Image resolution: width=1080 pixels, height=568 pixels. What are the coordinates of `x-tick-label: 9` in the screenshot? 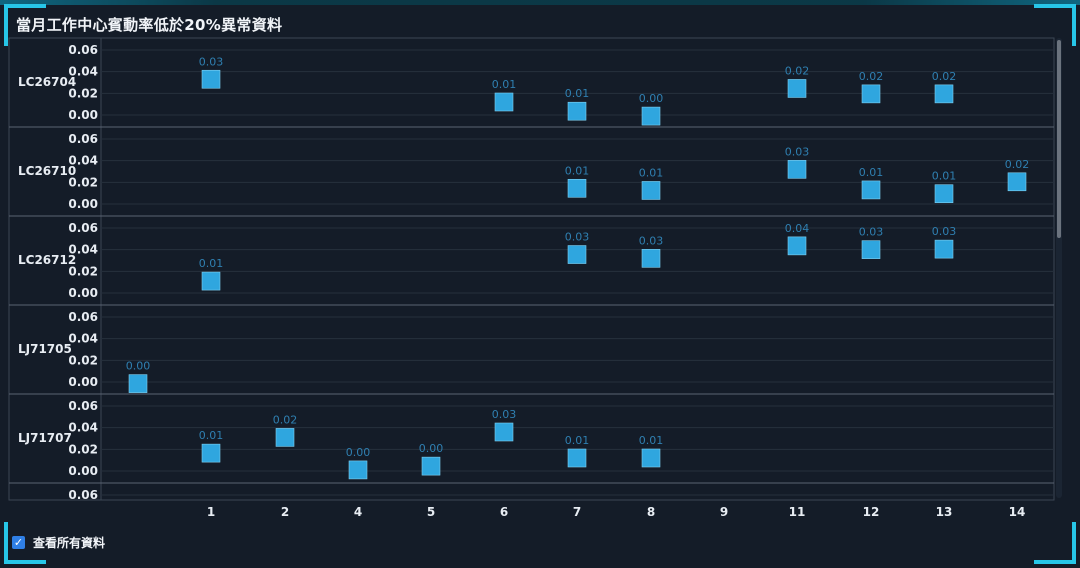 It's located at (724, 512).